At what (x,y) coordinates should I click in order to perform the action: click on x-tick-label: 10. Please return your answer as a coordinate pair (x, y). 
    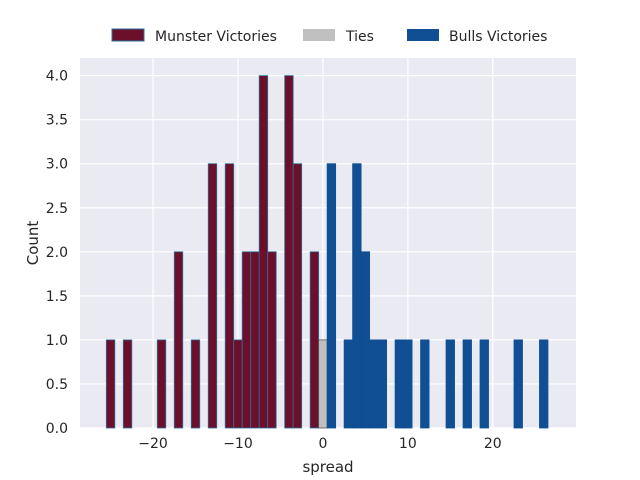
    Looking at the image, I should click on (408, 444).